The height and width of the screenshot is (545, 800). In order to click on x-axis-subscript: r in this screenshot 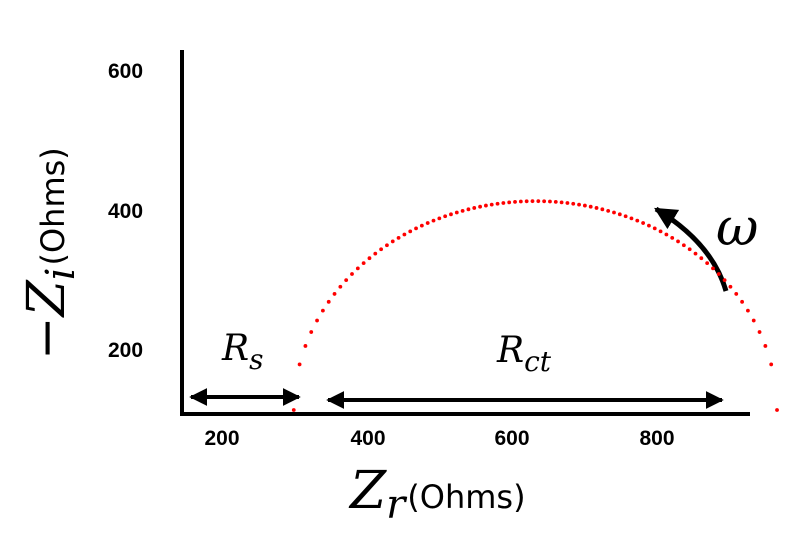, I will do `click(397, 505)`.